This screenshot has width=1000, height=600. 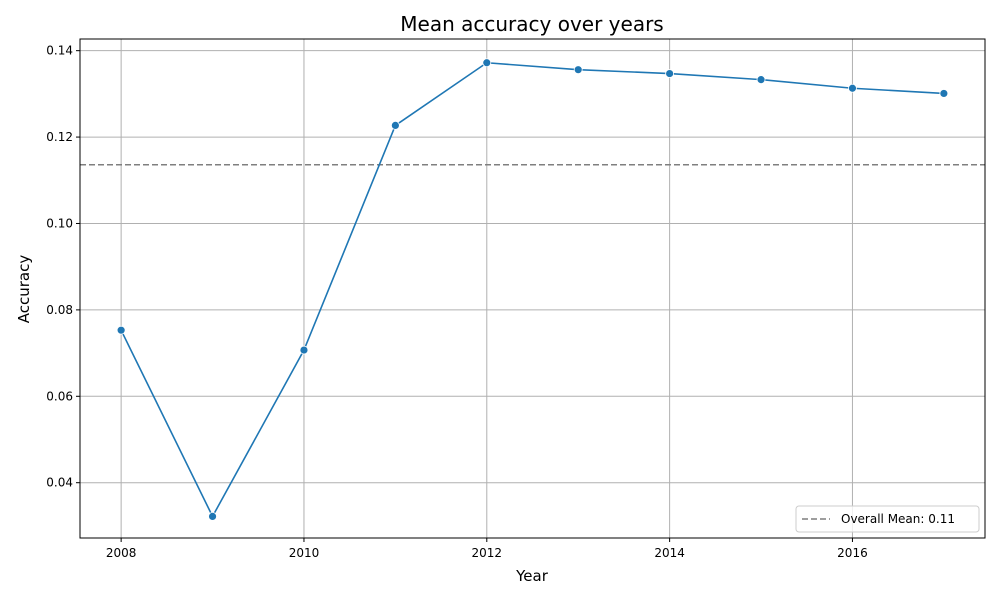 I want to click on x-tick-label: 2010, so click(x=304, y=553).